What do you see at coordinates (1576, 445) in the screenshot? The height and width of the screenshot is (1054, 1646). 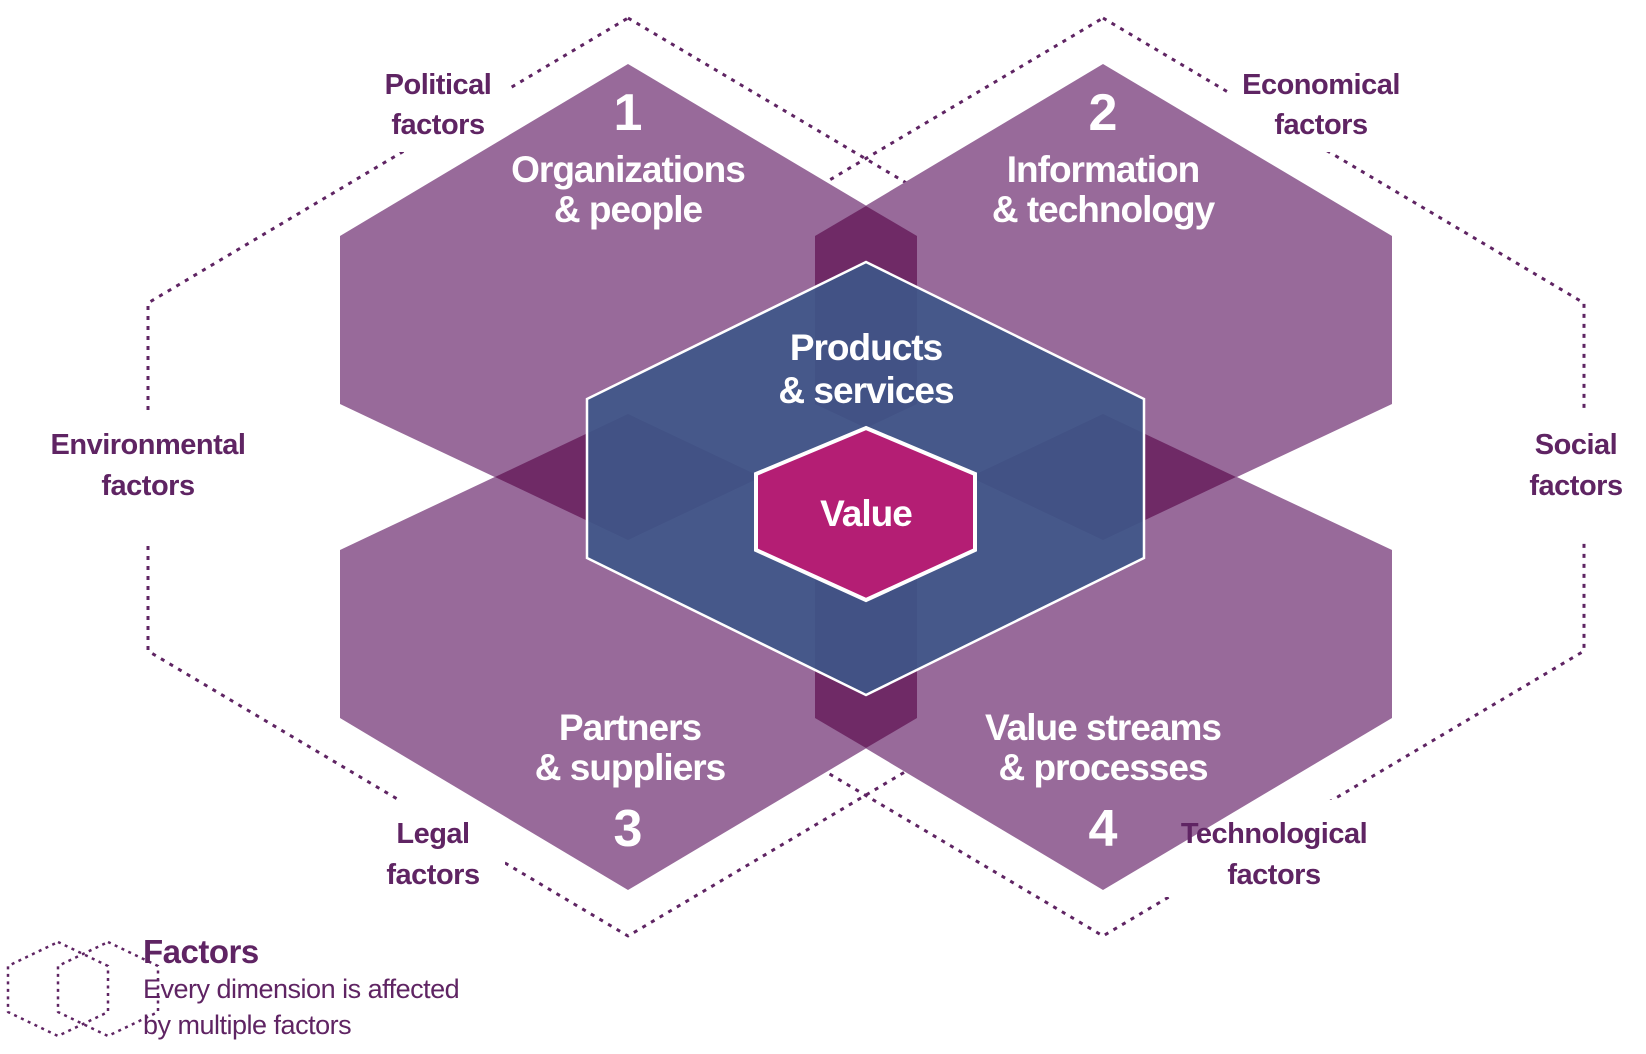 I see `factor-social-line1: Social` at bounding box center [1576, 445].